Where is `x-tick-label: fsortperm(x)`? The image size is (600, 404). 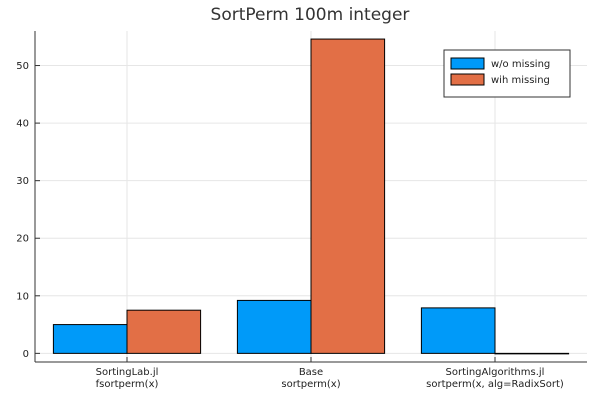 x-tick-label: fsortperm(x) is located at coordinates (127, 384).